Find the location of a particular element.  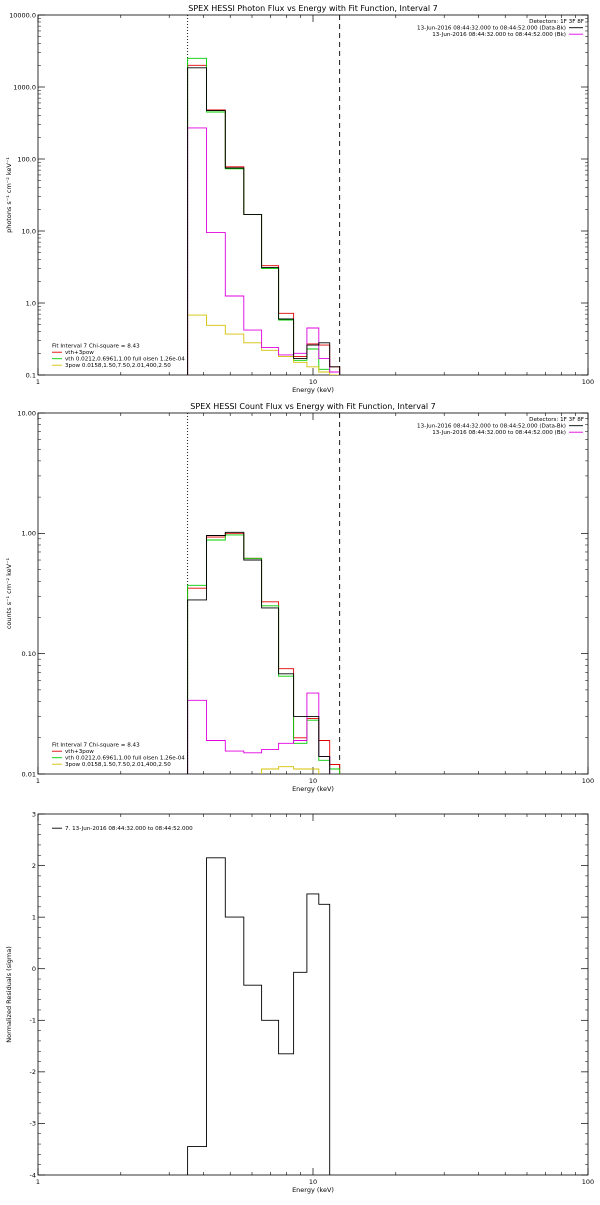

y-tick-label: 1.00 is located at coordinates (29, 534).